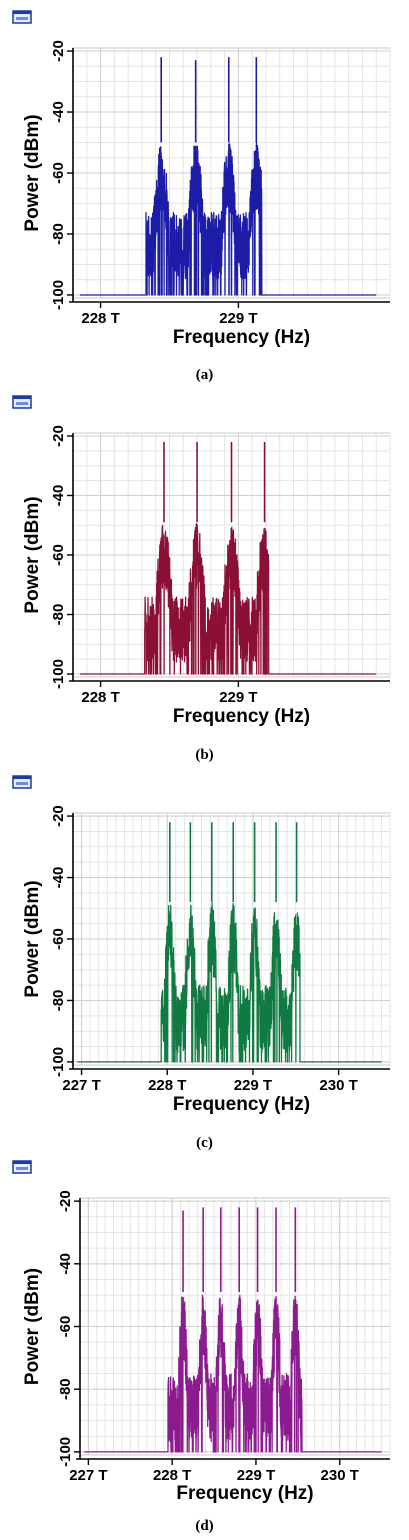  I want to click on grid, so click(231, 173).